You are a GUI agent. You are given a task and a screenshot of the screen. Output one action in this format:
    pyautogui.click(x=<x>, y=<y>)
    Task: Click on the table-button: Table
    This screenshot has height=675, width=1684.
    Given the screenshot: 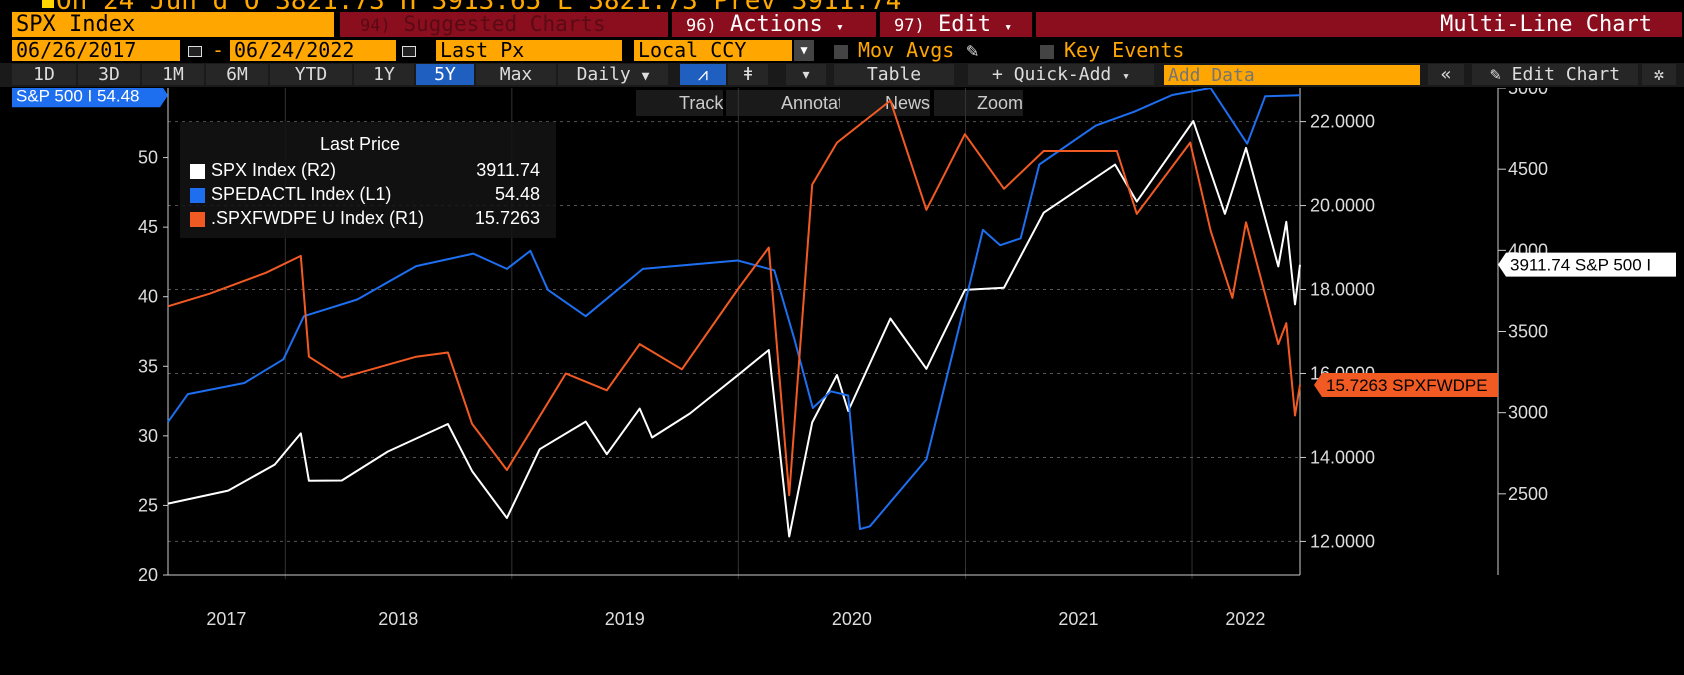 What is the action you would take?
    pyautogui.click(x=894, y=74)
    